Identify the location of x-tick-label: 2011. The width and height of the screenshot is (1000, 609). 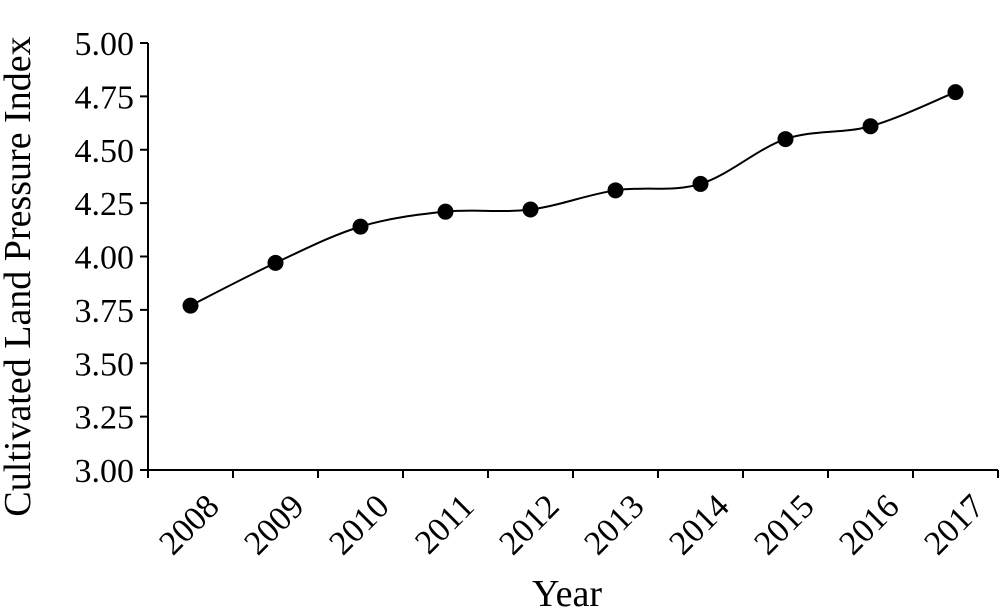
(444, 524).